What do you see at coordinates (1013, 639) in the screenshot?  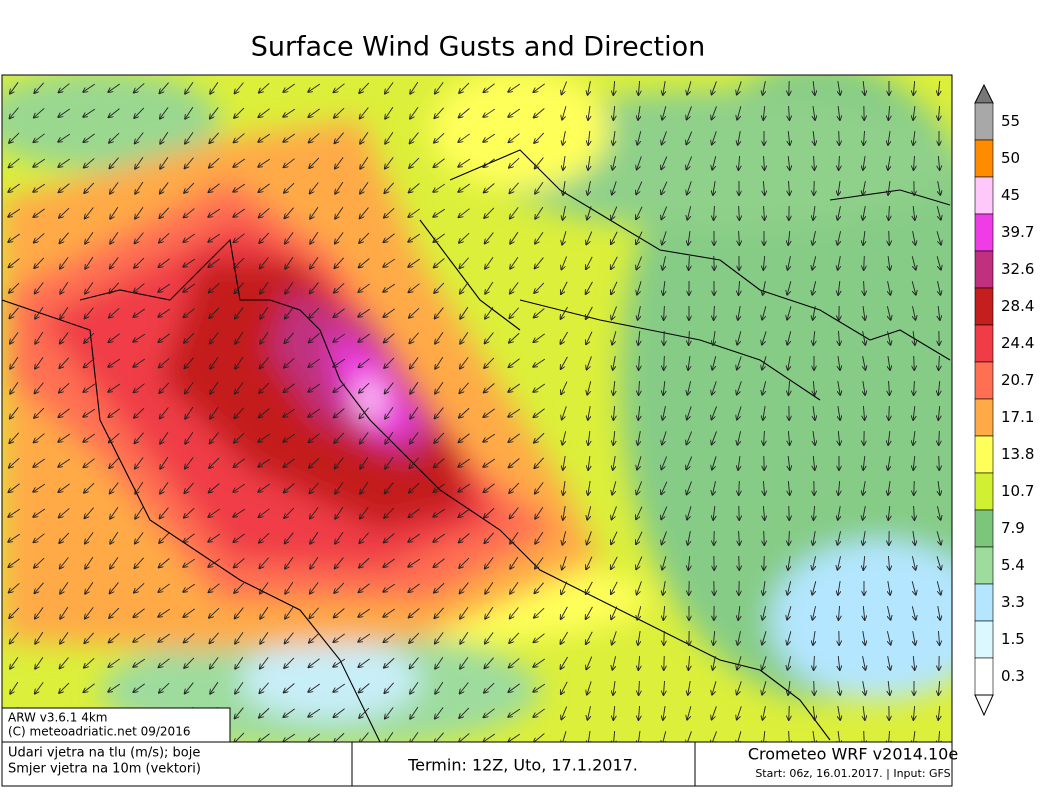 I see `legend-label: 1.5` at bounding box center [1013, 639].